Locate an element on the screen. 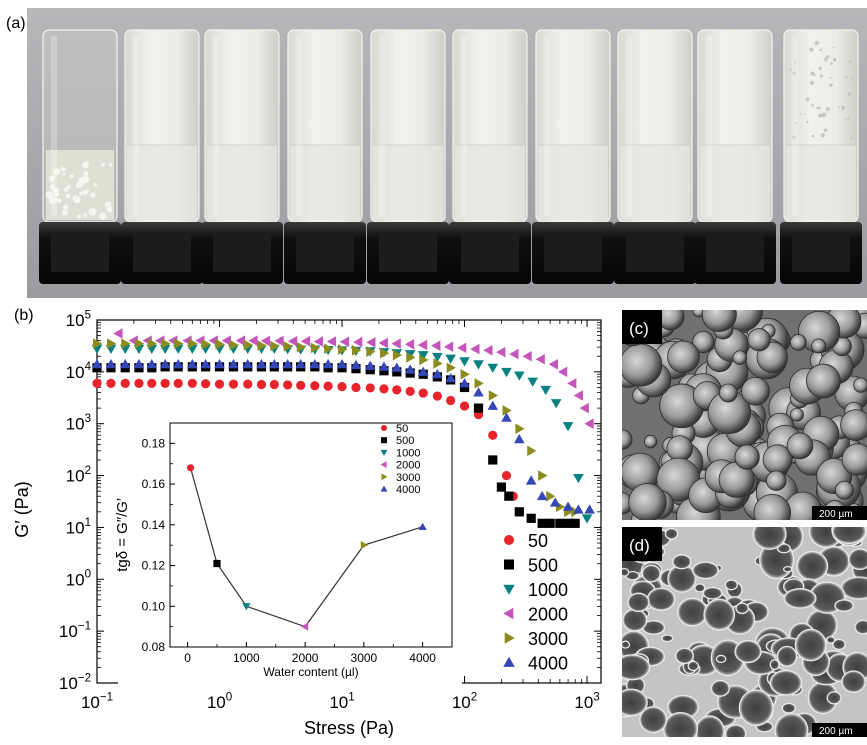 The width and height of the screenshot is (867, 745). y-tick-label: 10² is located at coordinates (78, 475).